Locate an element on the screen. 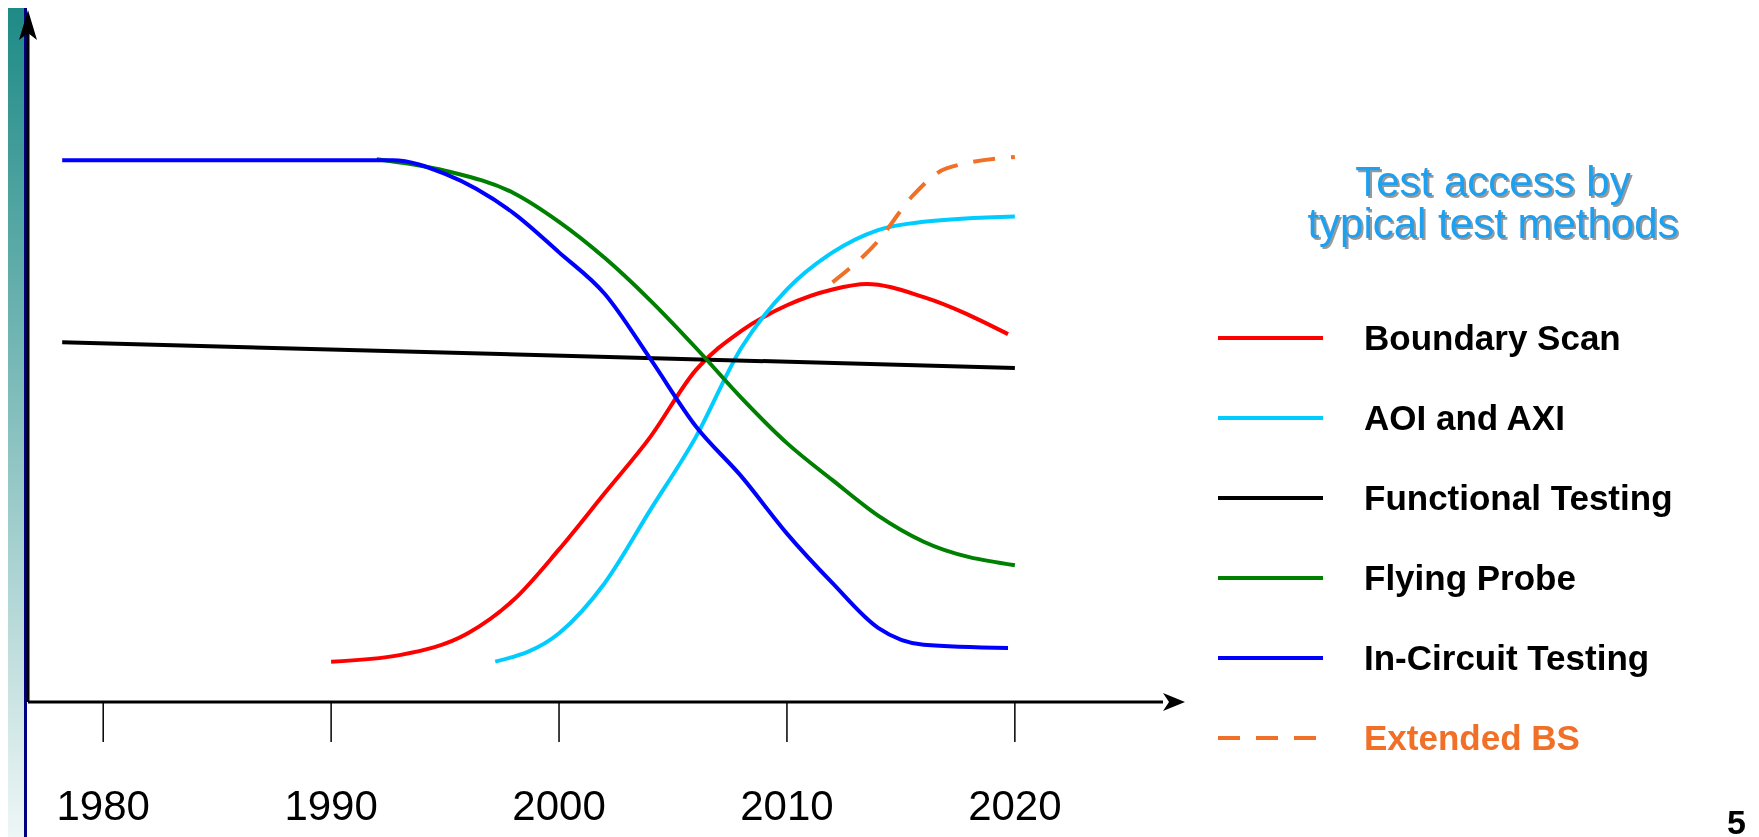 The width and height of the screenshot is (1759, 837). legend-label: Functional Testing is located at coordinates (1518, 497).